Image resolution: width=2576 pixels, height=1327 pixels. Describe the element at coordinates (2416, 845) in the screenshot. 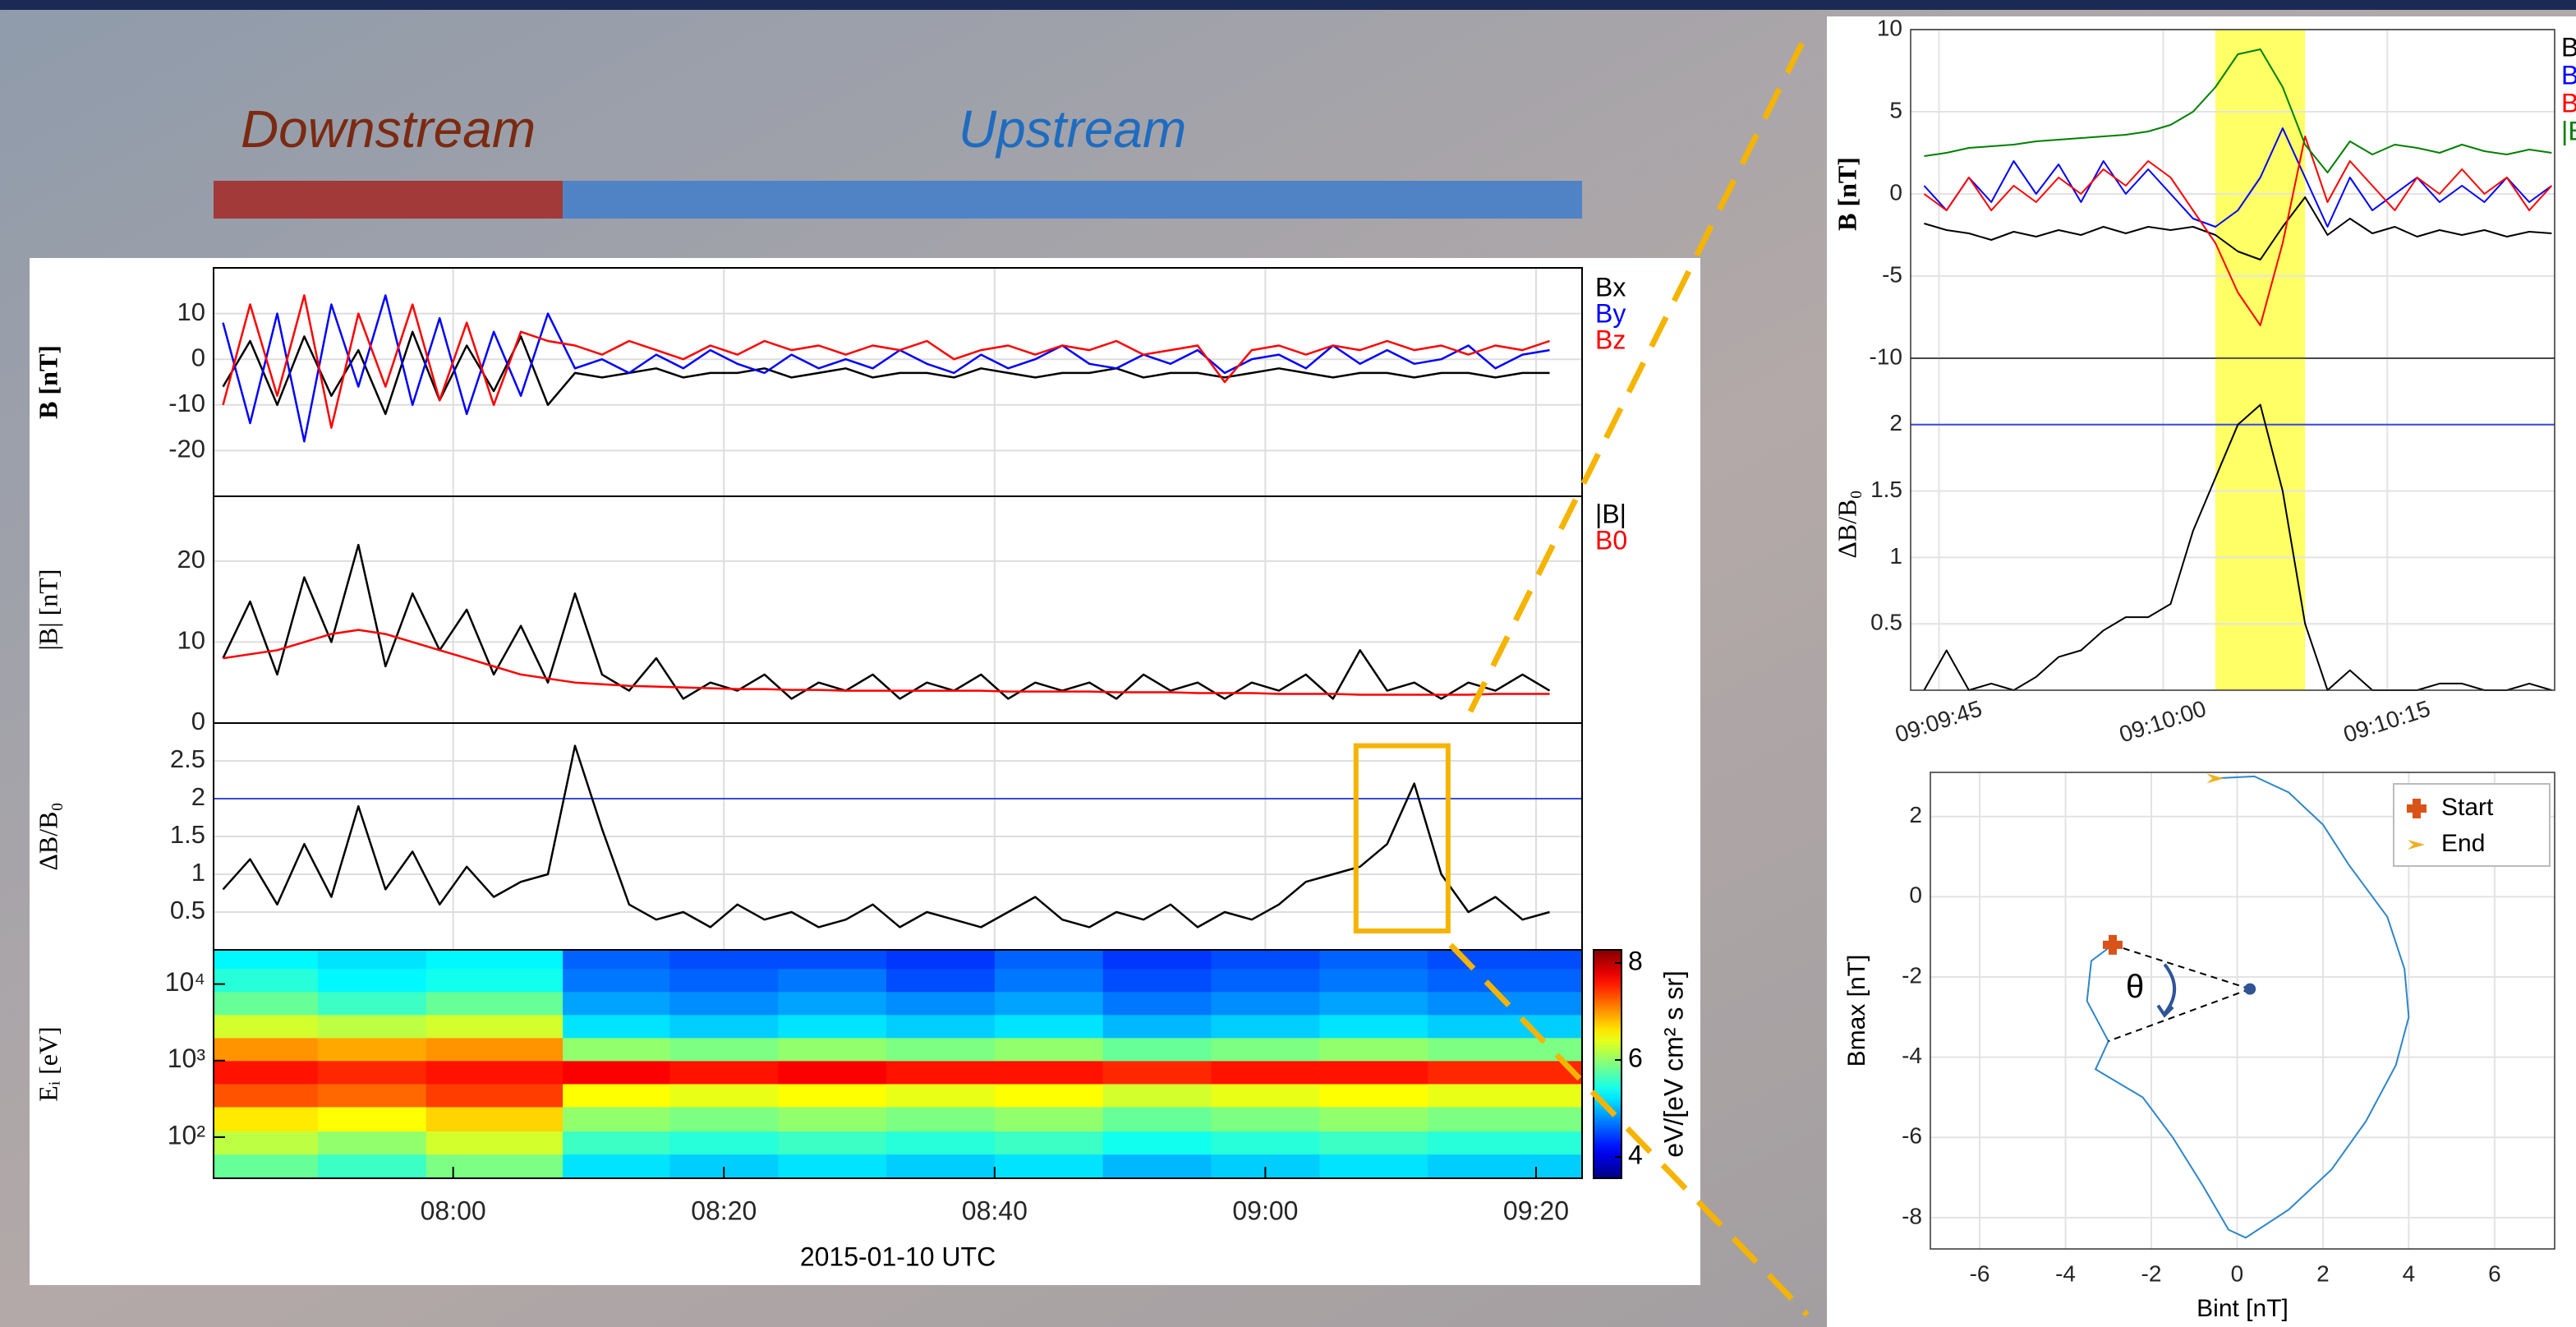

I see `end-marker` at that location.